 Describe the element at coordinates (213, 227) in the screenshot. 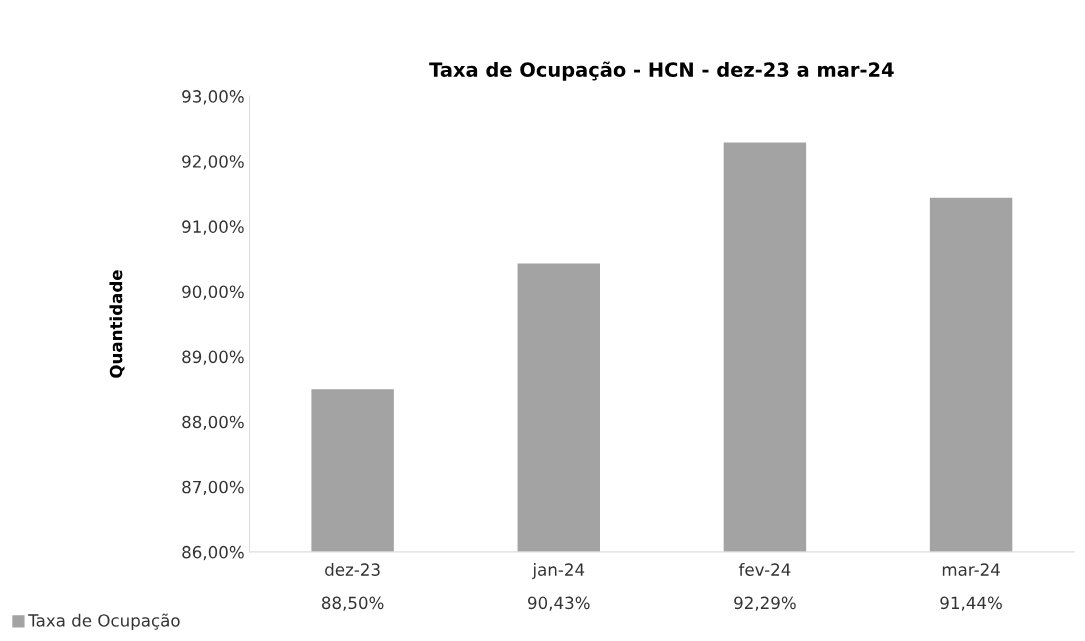

I see `y-tick-label: 91,00%` at that location.